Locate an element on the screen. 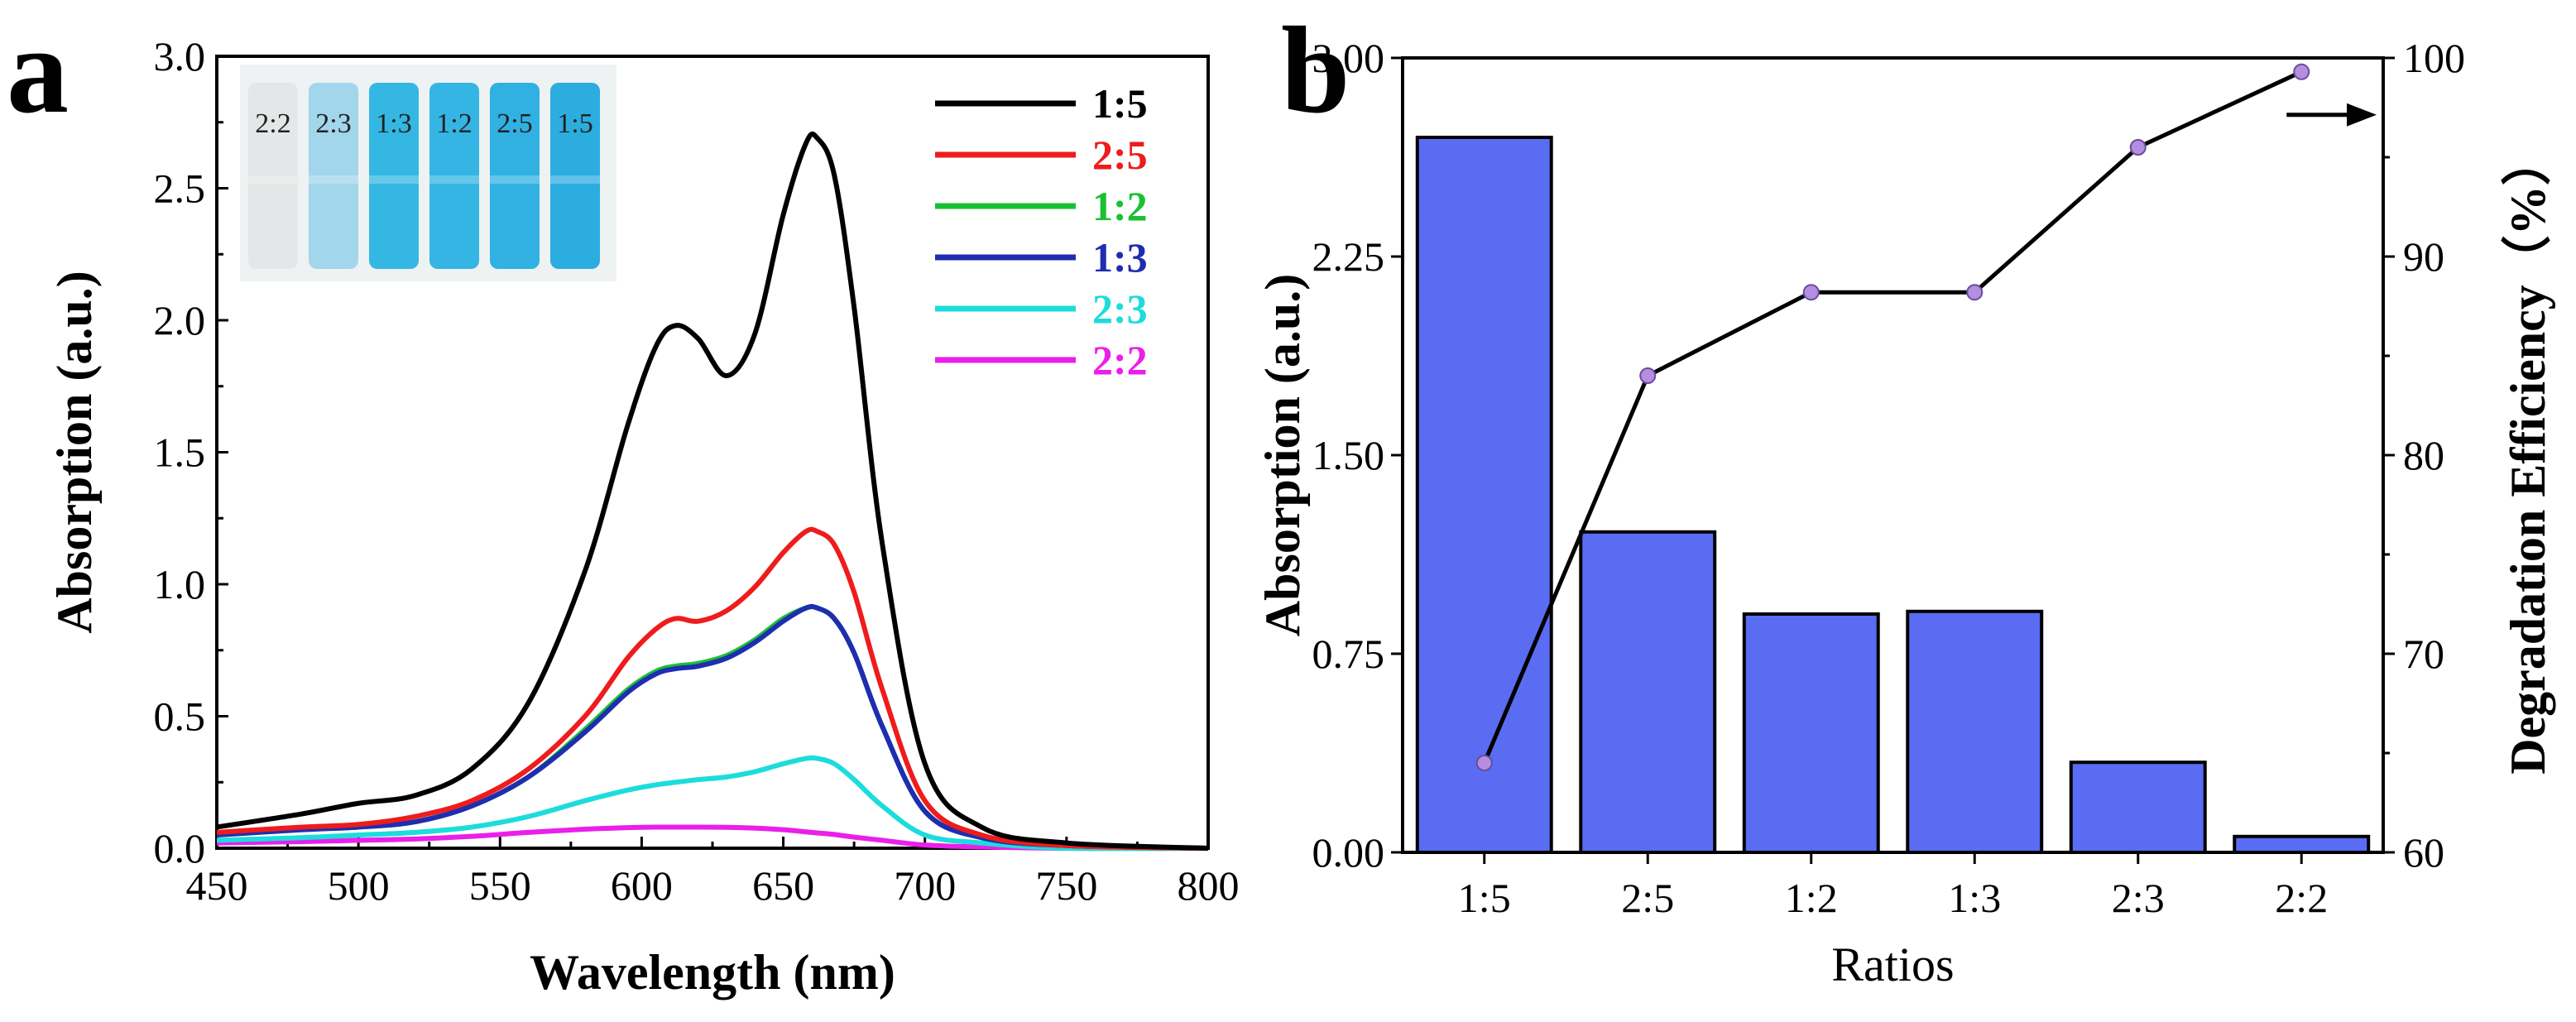  x-tick-label: 800 is located at coordinates (1209, 886).